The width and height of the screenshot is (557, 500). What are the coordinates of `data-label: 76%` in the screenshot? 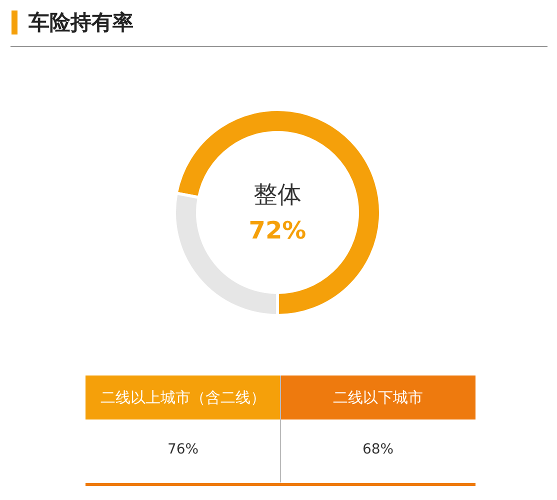 It's located at (183, 450).